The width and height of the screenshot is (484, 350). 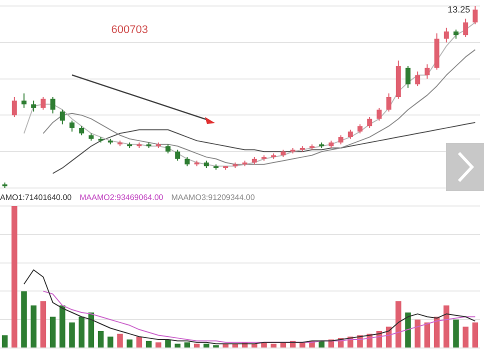 What do you see at coordinates (459, 9) in the screenshot?
I see `annotation: 13.25` at bounding box center [459, 9].